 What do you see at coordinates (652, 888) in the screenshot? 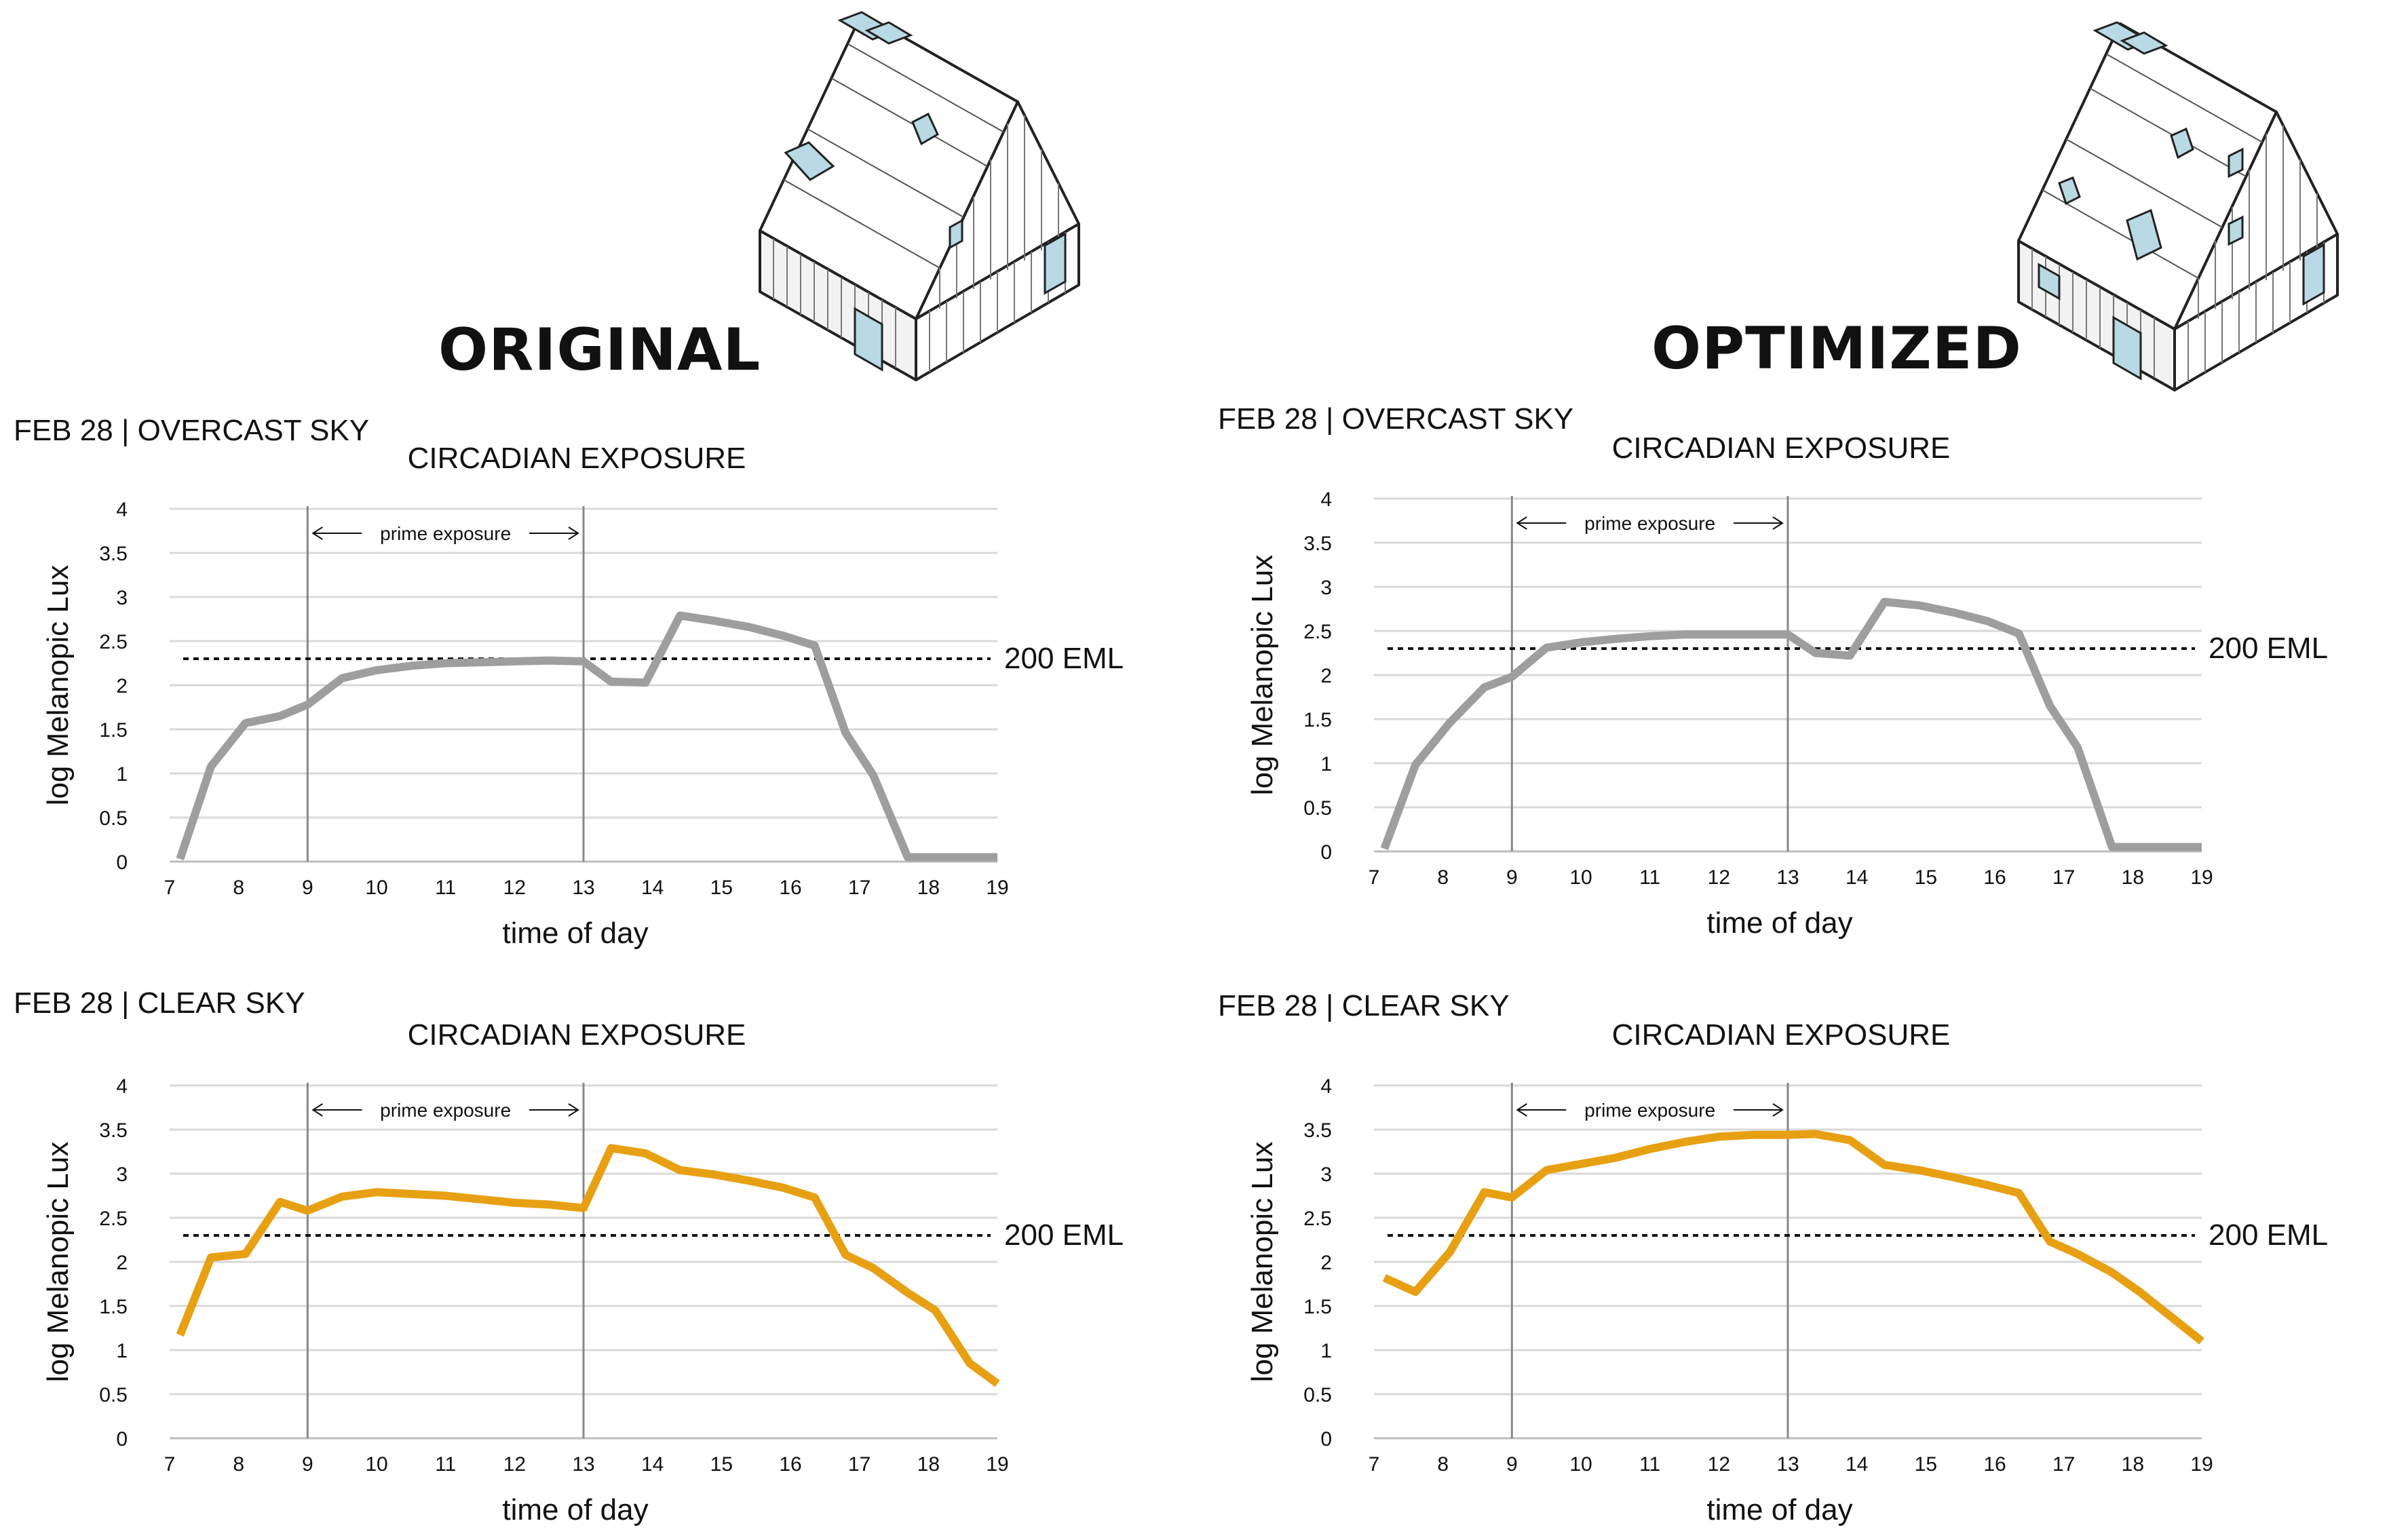
I see `x-tick-label: 14` at bounding box center [652, 888].